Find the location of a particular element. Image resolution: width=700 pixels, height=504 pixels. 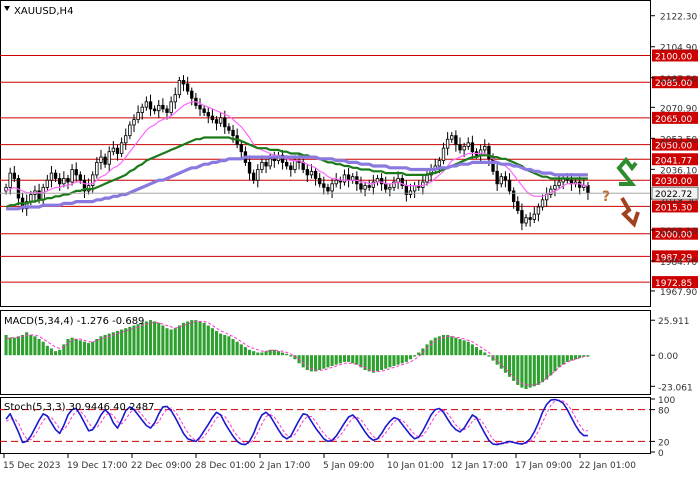

stoch-d-line is located at coordinates (296, 422).